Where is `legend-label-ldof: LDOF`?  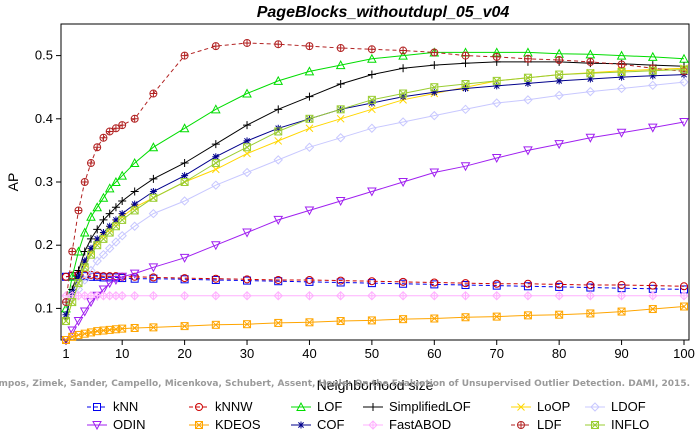 legend-label-ldof: LDOF is located at coordinates (628, 406).